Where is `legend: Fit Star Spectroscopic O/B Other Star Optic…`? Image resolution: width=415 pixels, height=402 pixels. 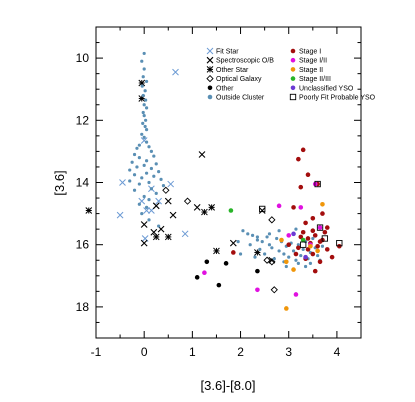
legend: Fit Star Spectroscopic O/B Other Star Optic… is located at coordinates (291, 74).